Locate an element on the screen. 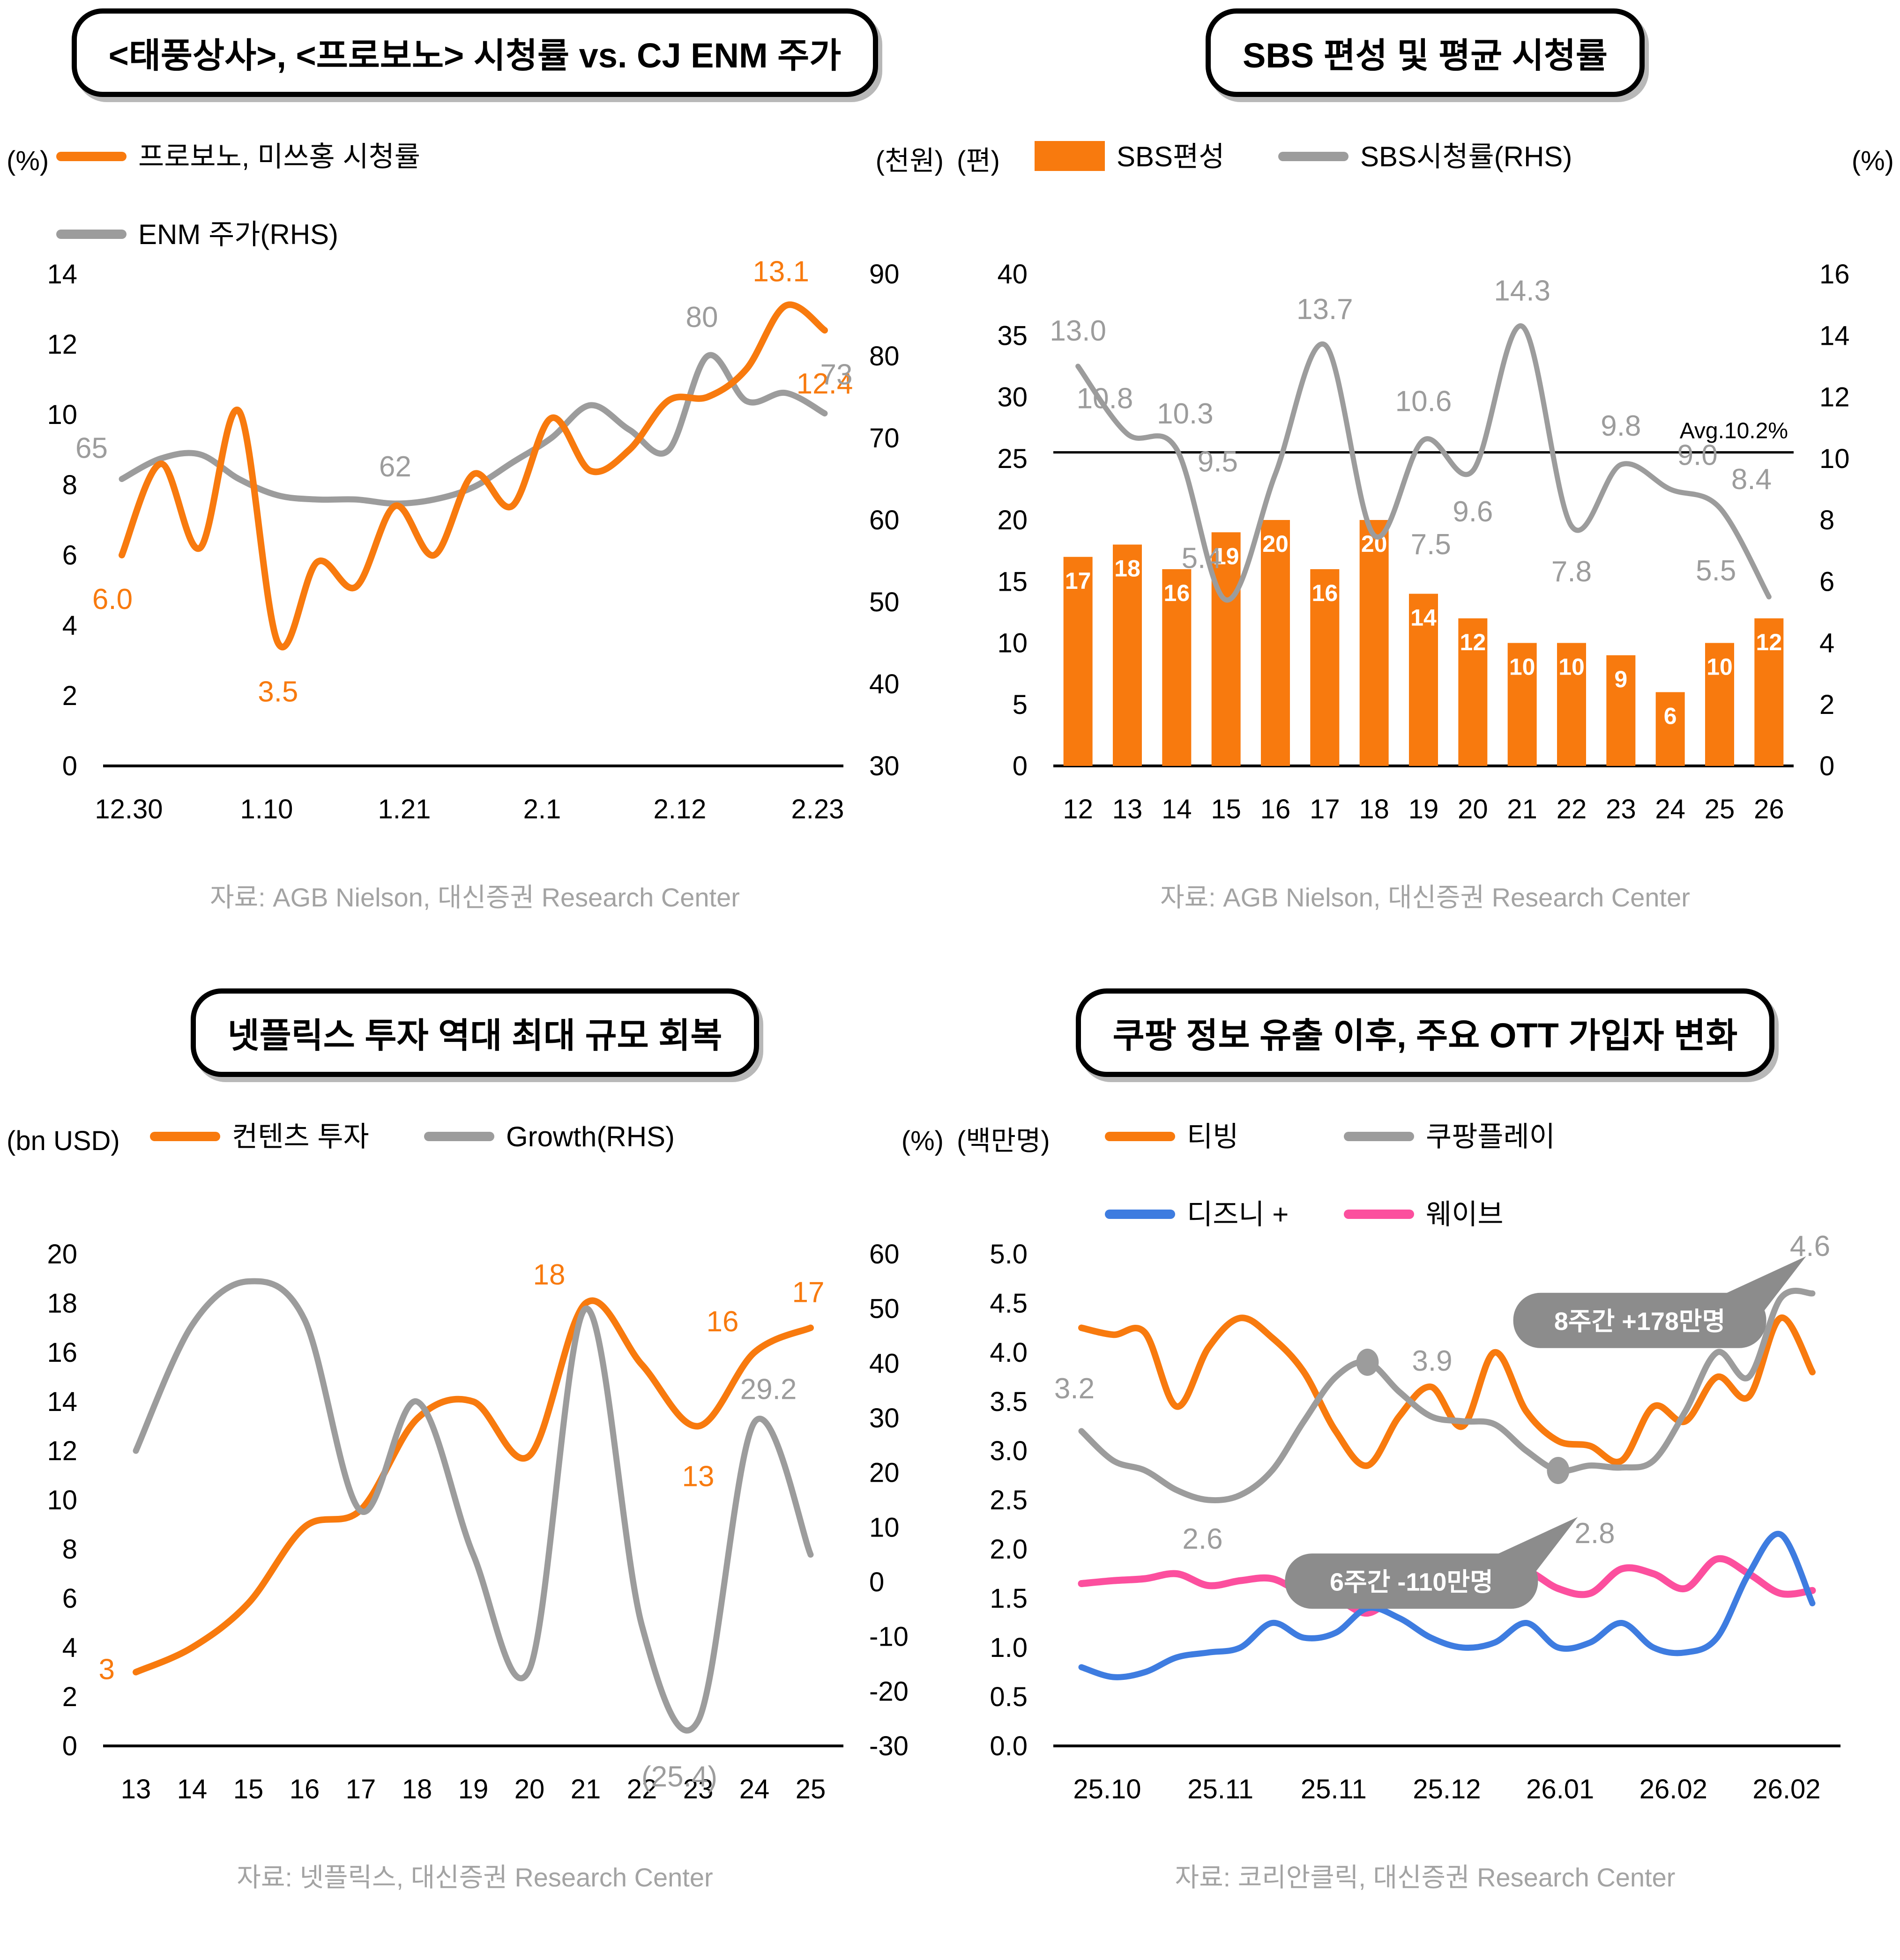  source-note: 자료: 코리안클릭, 대신증권 Research Center is located at coordinates (1425, 1877).